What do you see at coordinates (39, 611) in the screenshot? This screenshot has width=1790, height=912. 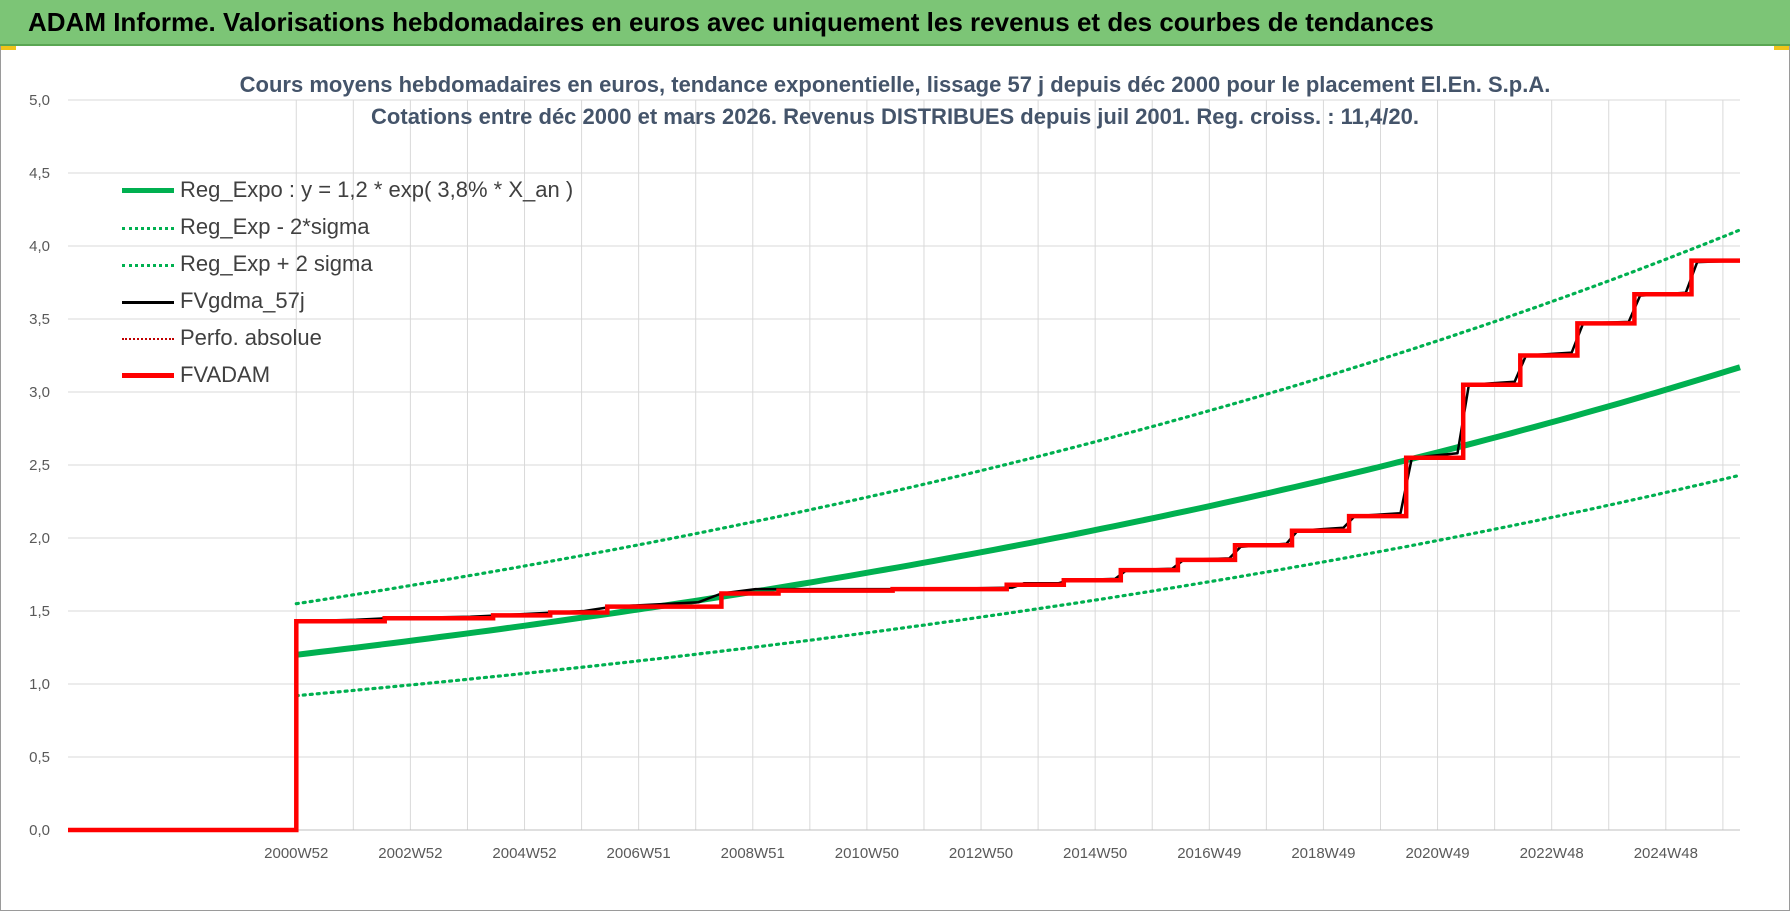 I see `y-tick-label: 1,5` at bounding box center [39, 611].